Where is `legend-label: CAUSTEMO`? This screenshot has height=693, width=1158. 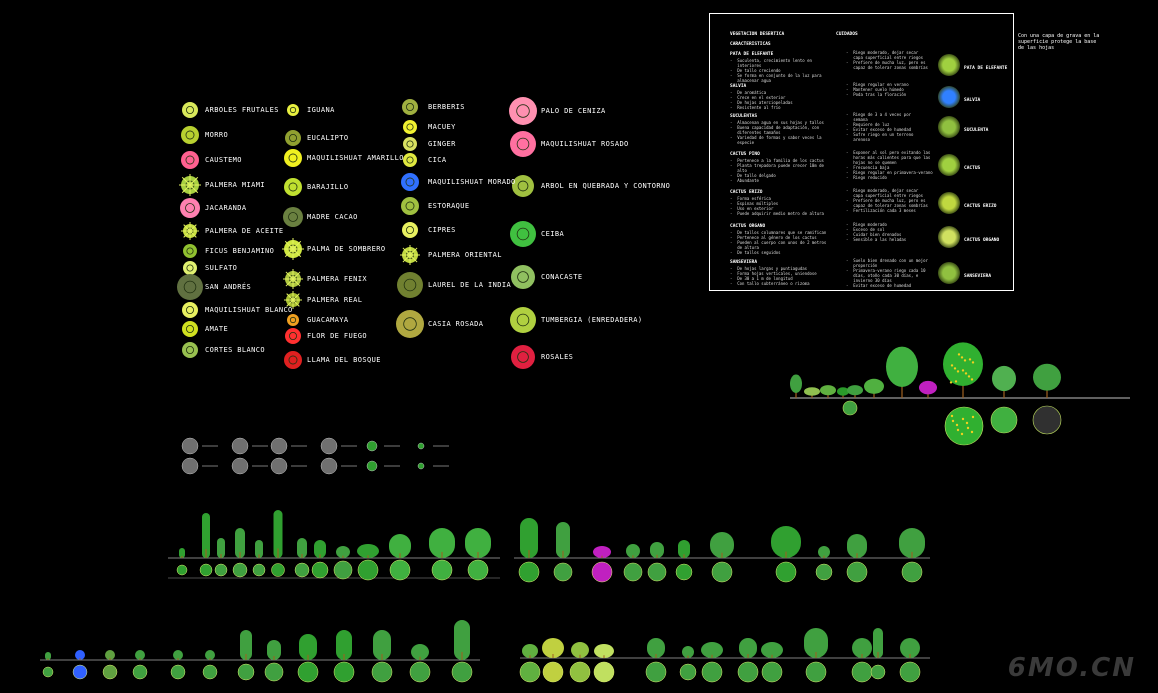
legend-label: CAUSTEMO is located at coordinates (223, 160).